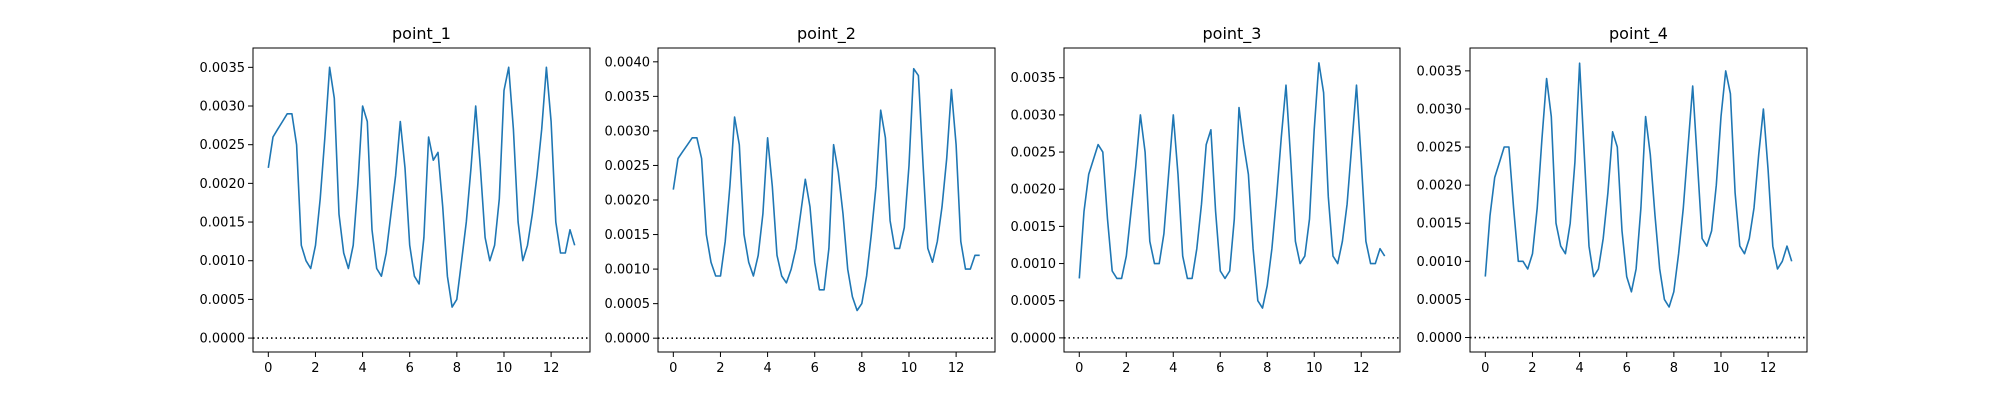 This screenshot has height=400, width=2000. Describe the element at coordinates (628, 62) in the screenshot. I see `y-tick-label: 0.0040` at that location.